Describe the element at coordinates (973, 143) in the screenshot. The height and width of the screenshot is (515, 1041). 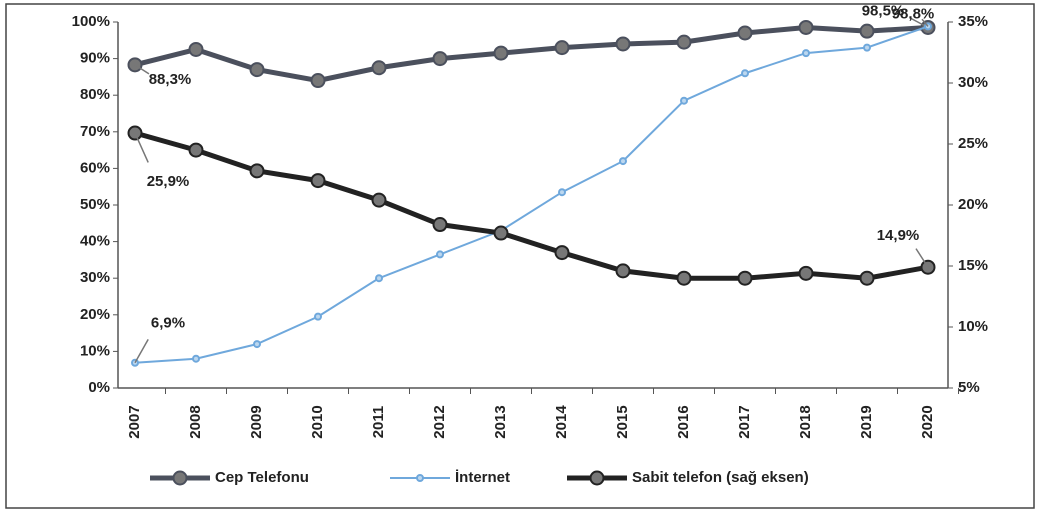
I see `y2-tick-label: 25%` at that location.